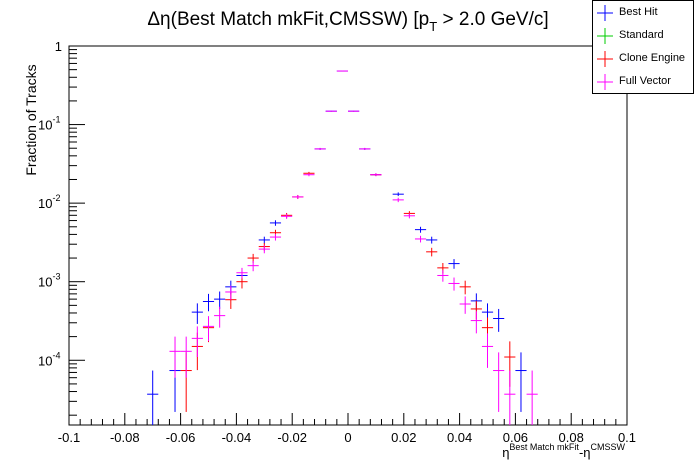 The height and width of the screenshot is (472, 696). I want to click on legend-marker-full-vector, so click(605, 82).